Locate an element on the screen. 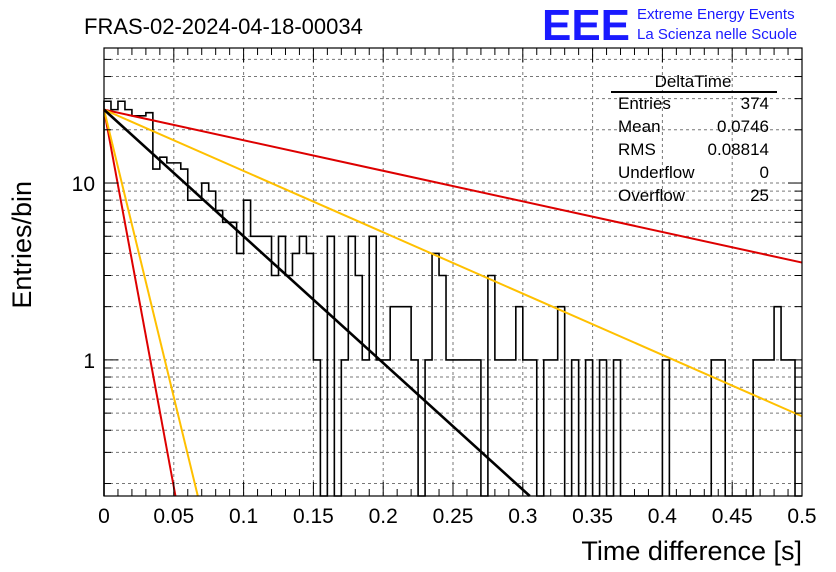  stats-label: Entries is located at coordinates (644, 103).